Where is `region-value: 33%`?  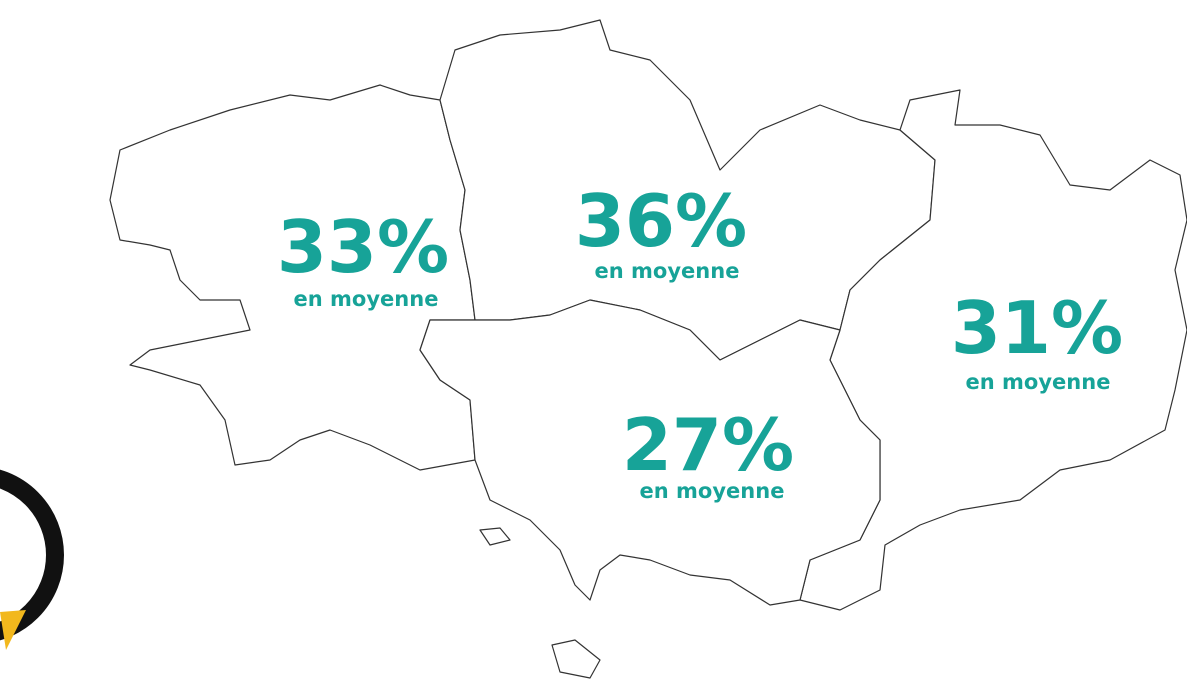
region-value: 33% is located at coordinates (363, 247).